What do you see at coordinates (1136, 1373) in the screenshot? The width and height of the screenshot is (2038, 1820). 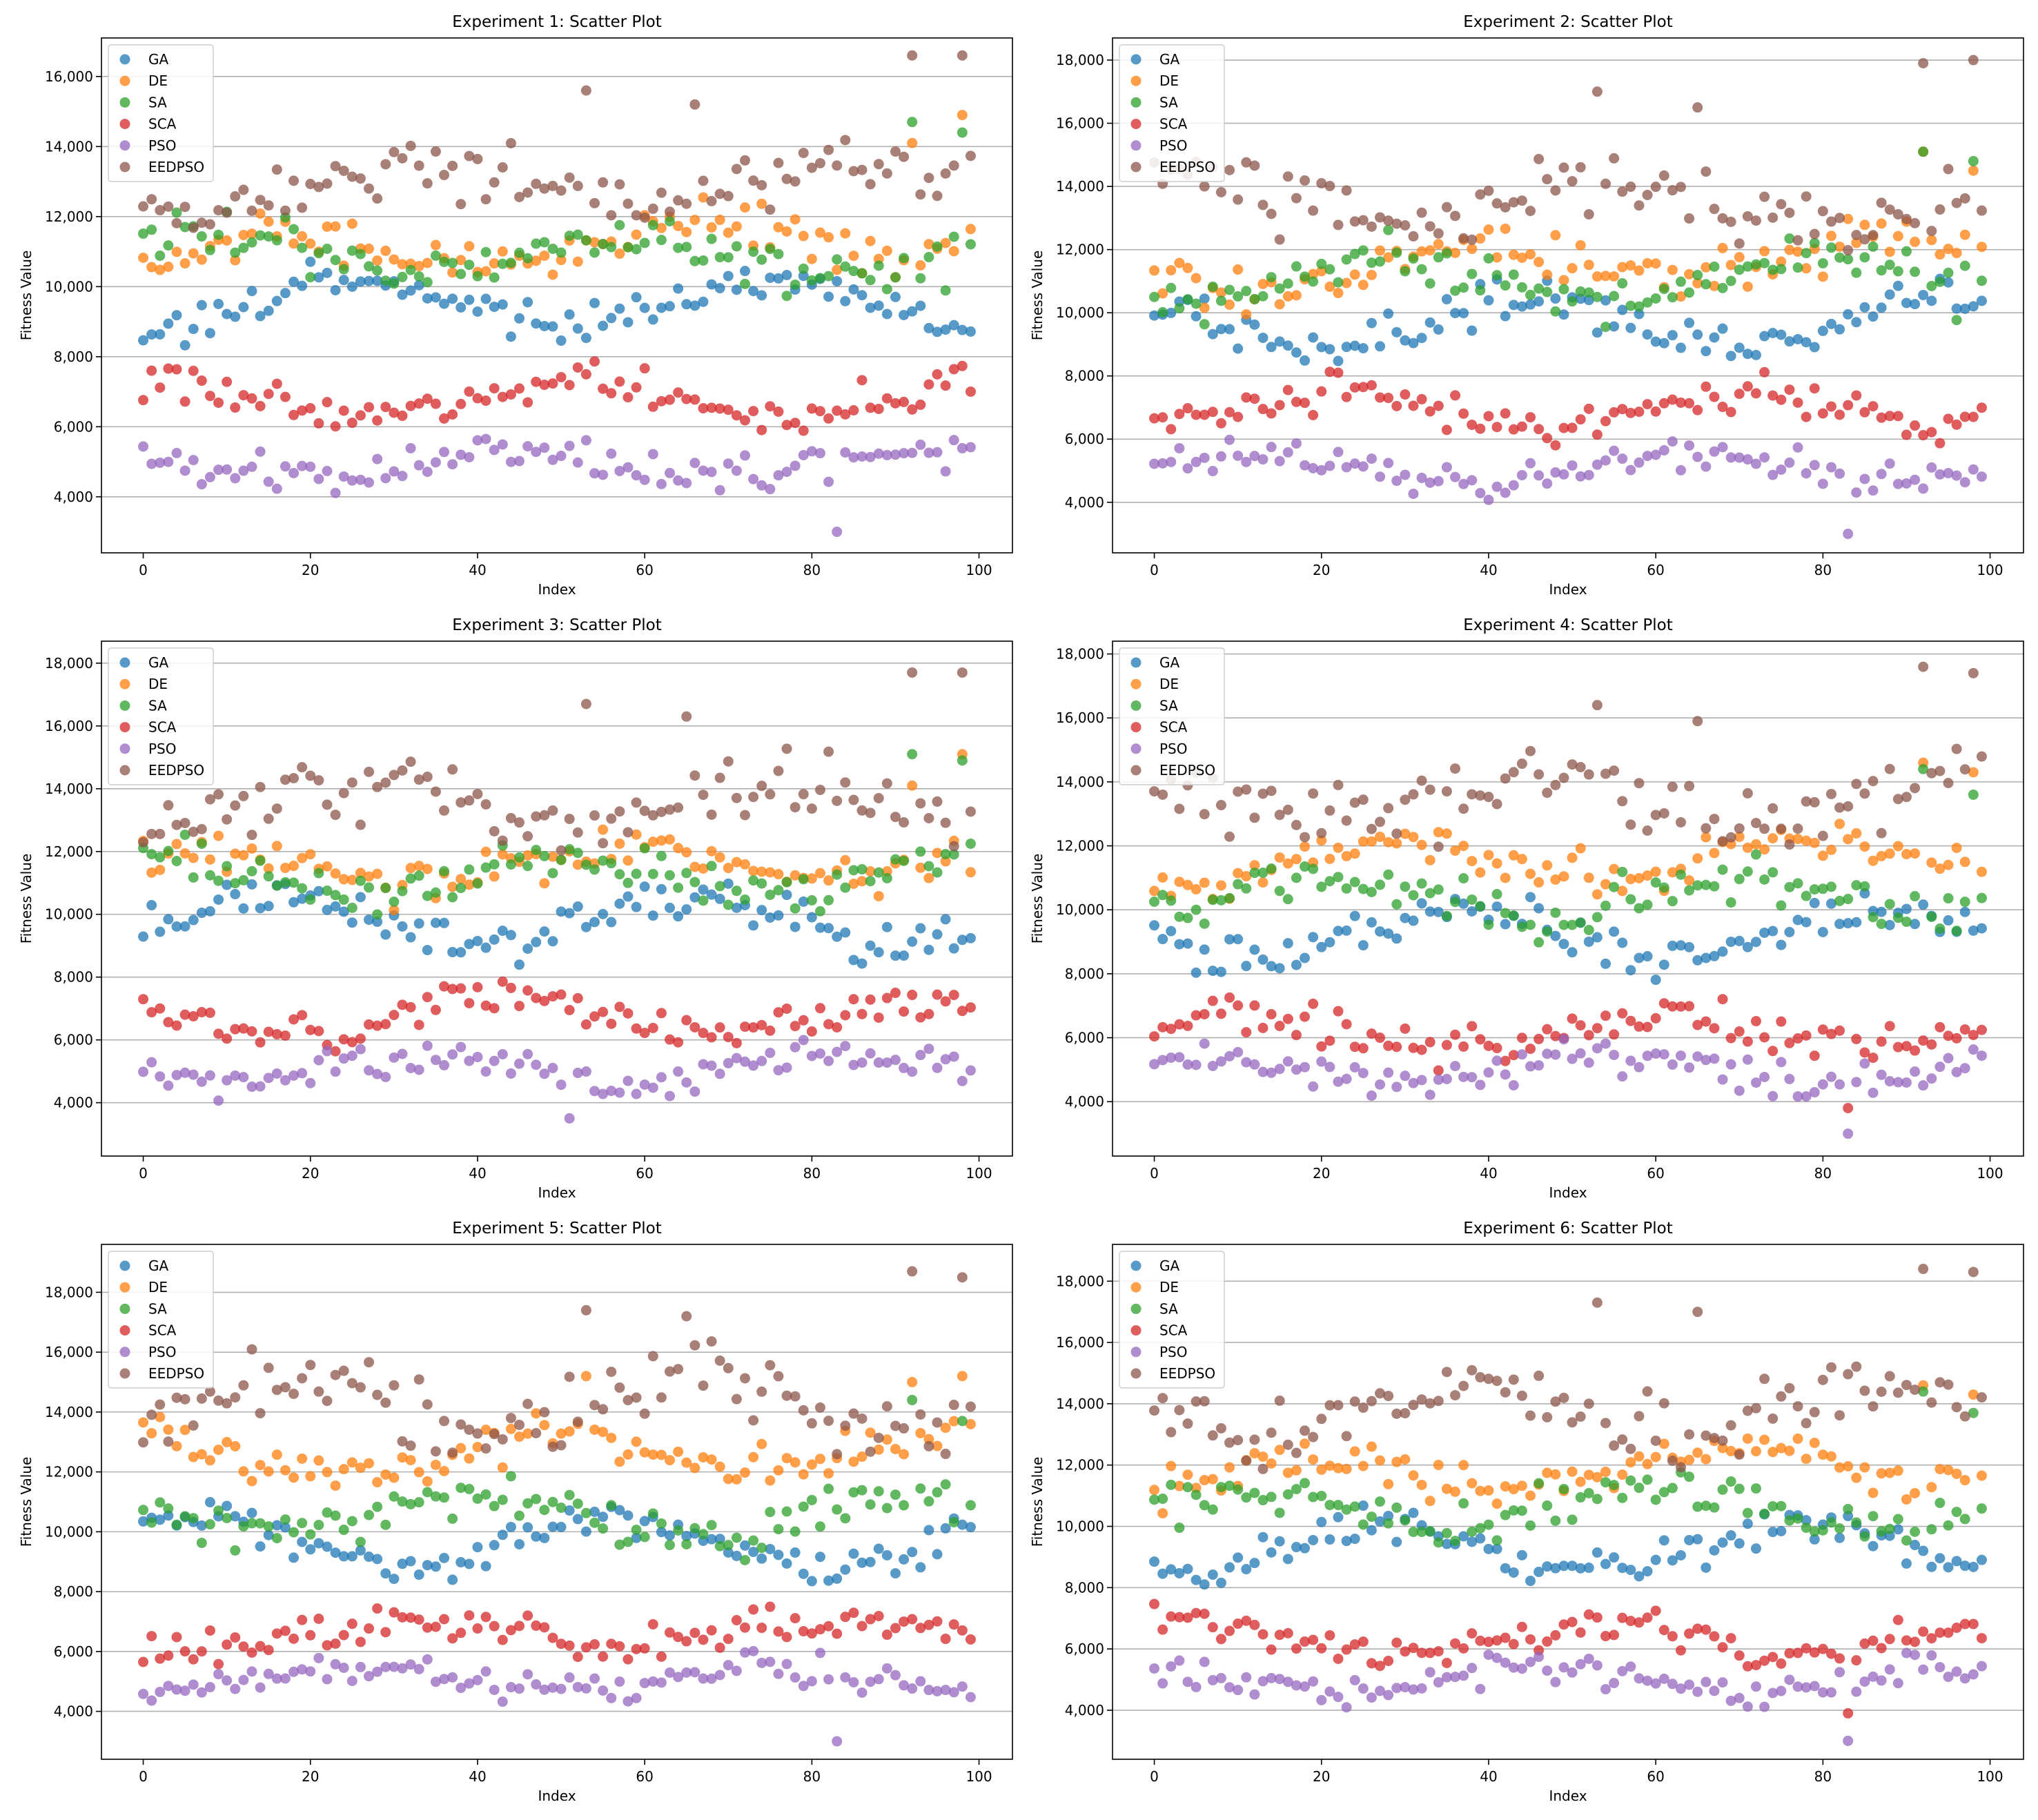 I see `legend-marker-eedpso` at bounding box center [1136, 1373].